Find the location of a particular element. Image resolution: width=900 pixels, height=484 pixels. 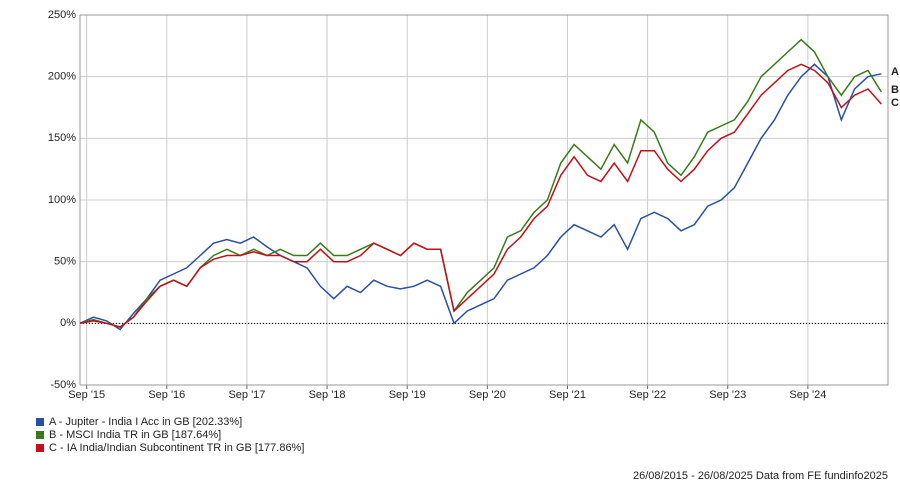

y-tick-label: 50% is located at coordinates (65, 262).